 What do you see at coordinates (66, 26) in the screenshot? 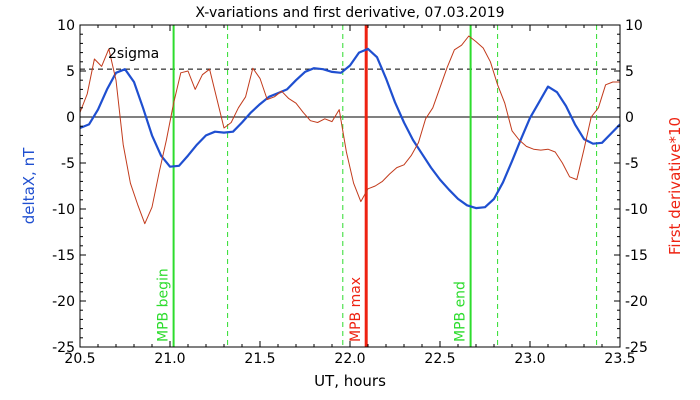
I see `y-tick-label-left-0: 10` at bounding box center [66, 26].